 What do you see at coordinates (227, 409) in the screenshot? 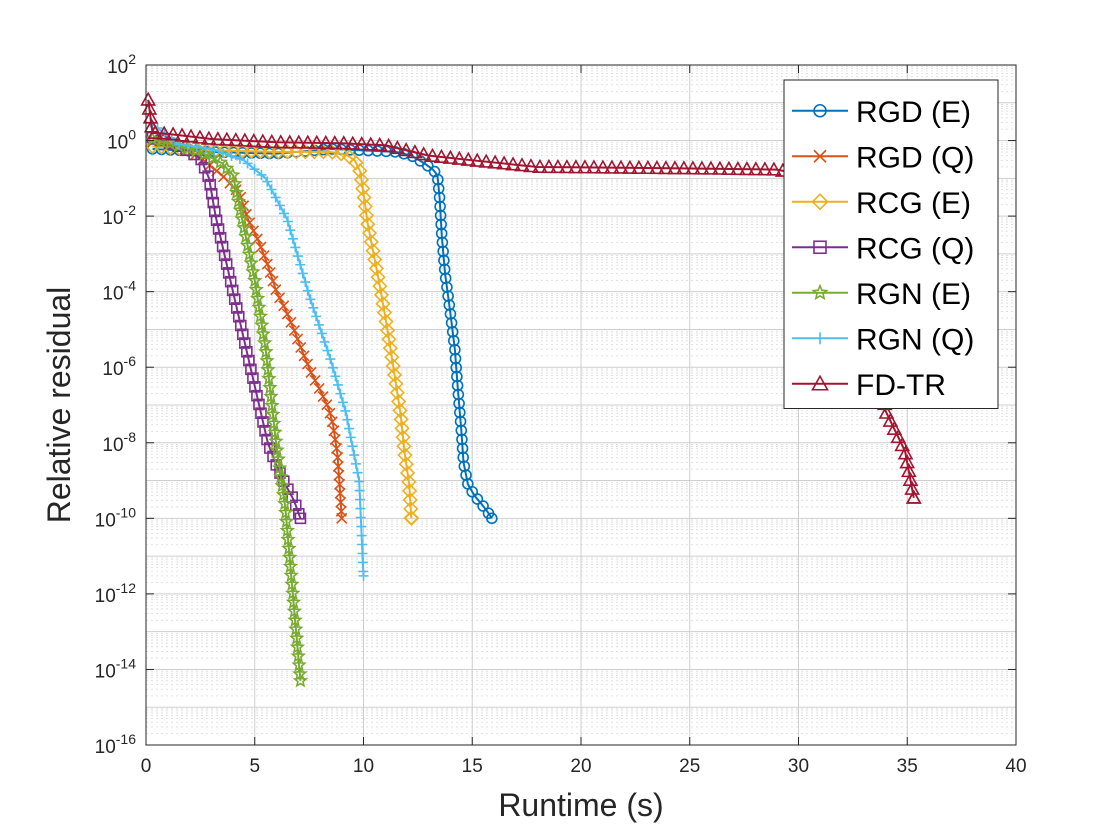
I see `series-line-rgn-e` at bounding box center [227, 409].